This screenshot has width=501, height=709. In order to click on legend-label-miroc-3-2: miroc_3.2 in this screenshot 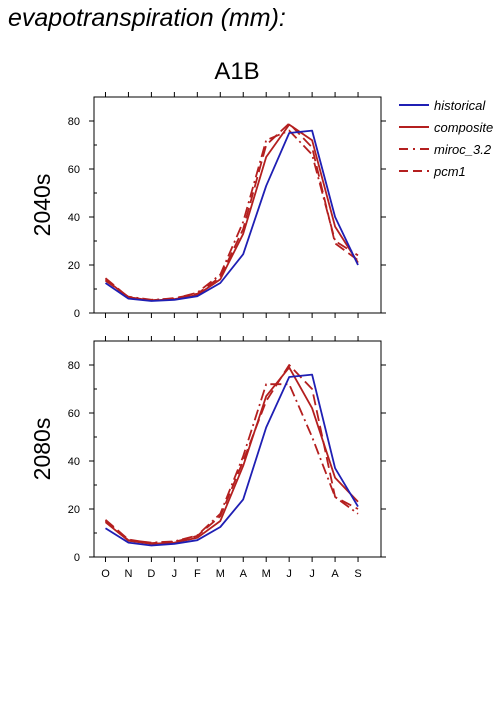, I will do `click(463, 149)`.